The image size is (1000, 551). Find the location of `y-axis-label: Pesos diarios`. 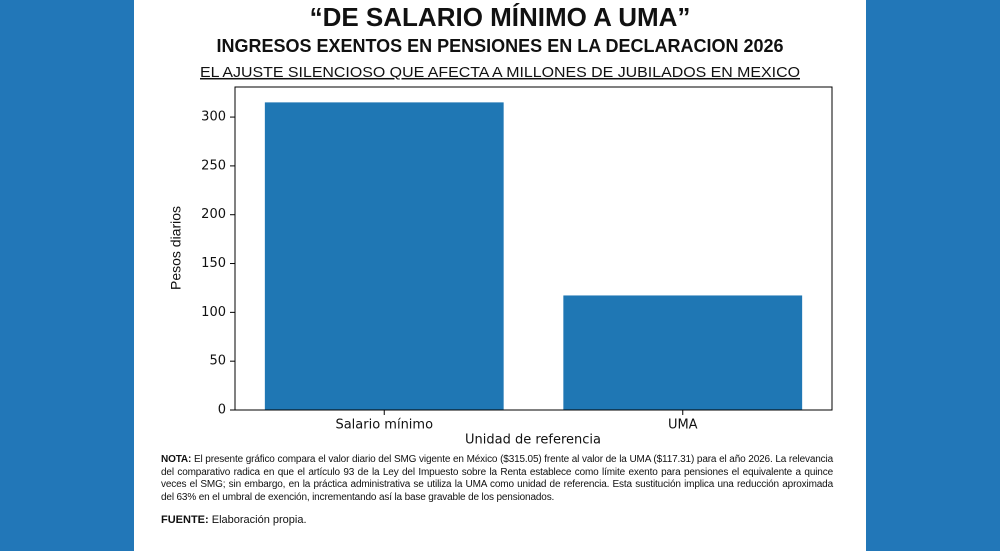

y-axis-label: Pesos diarios is located at coordinates (176, 248).